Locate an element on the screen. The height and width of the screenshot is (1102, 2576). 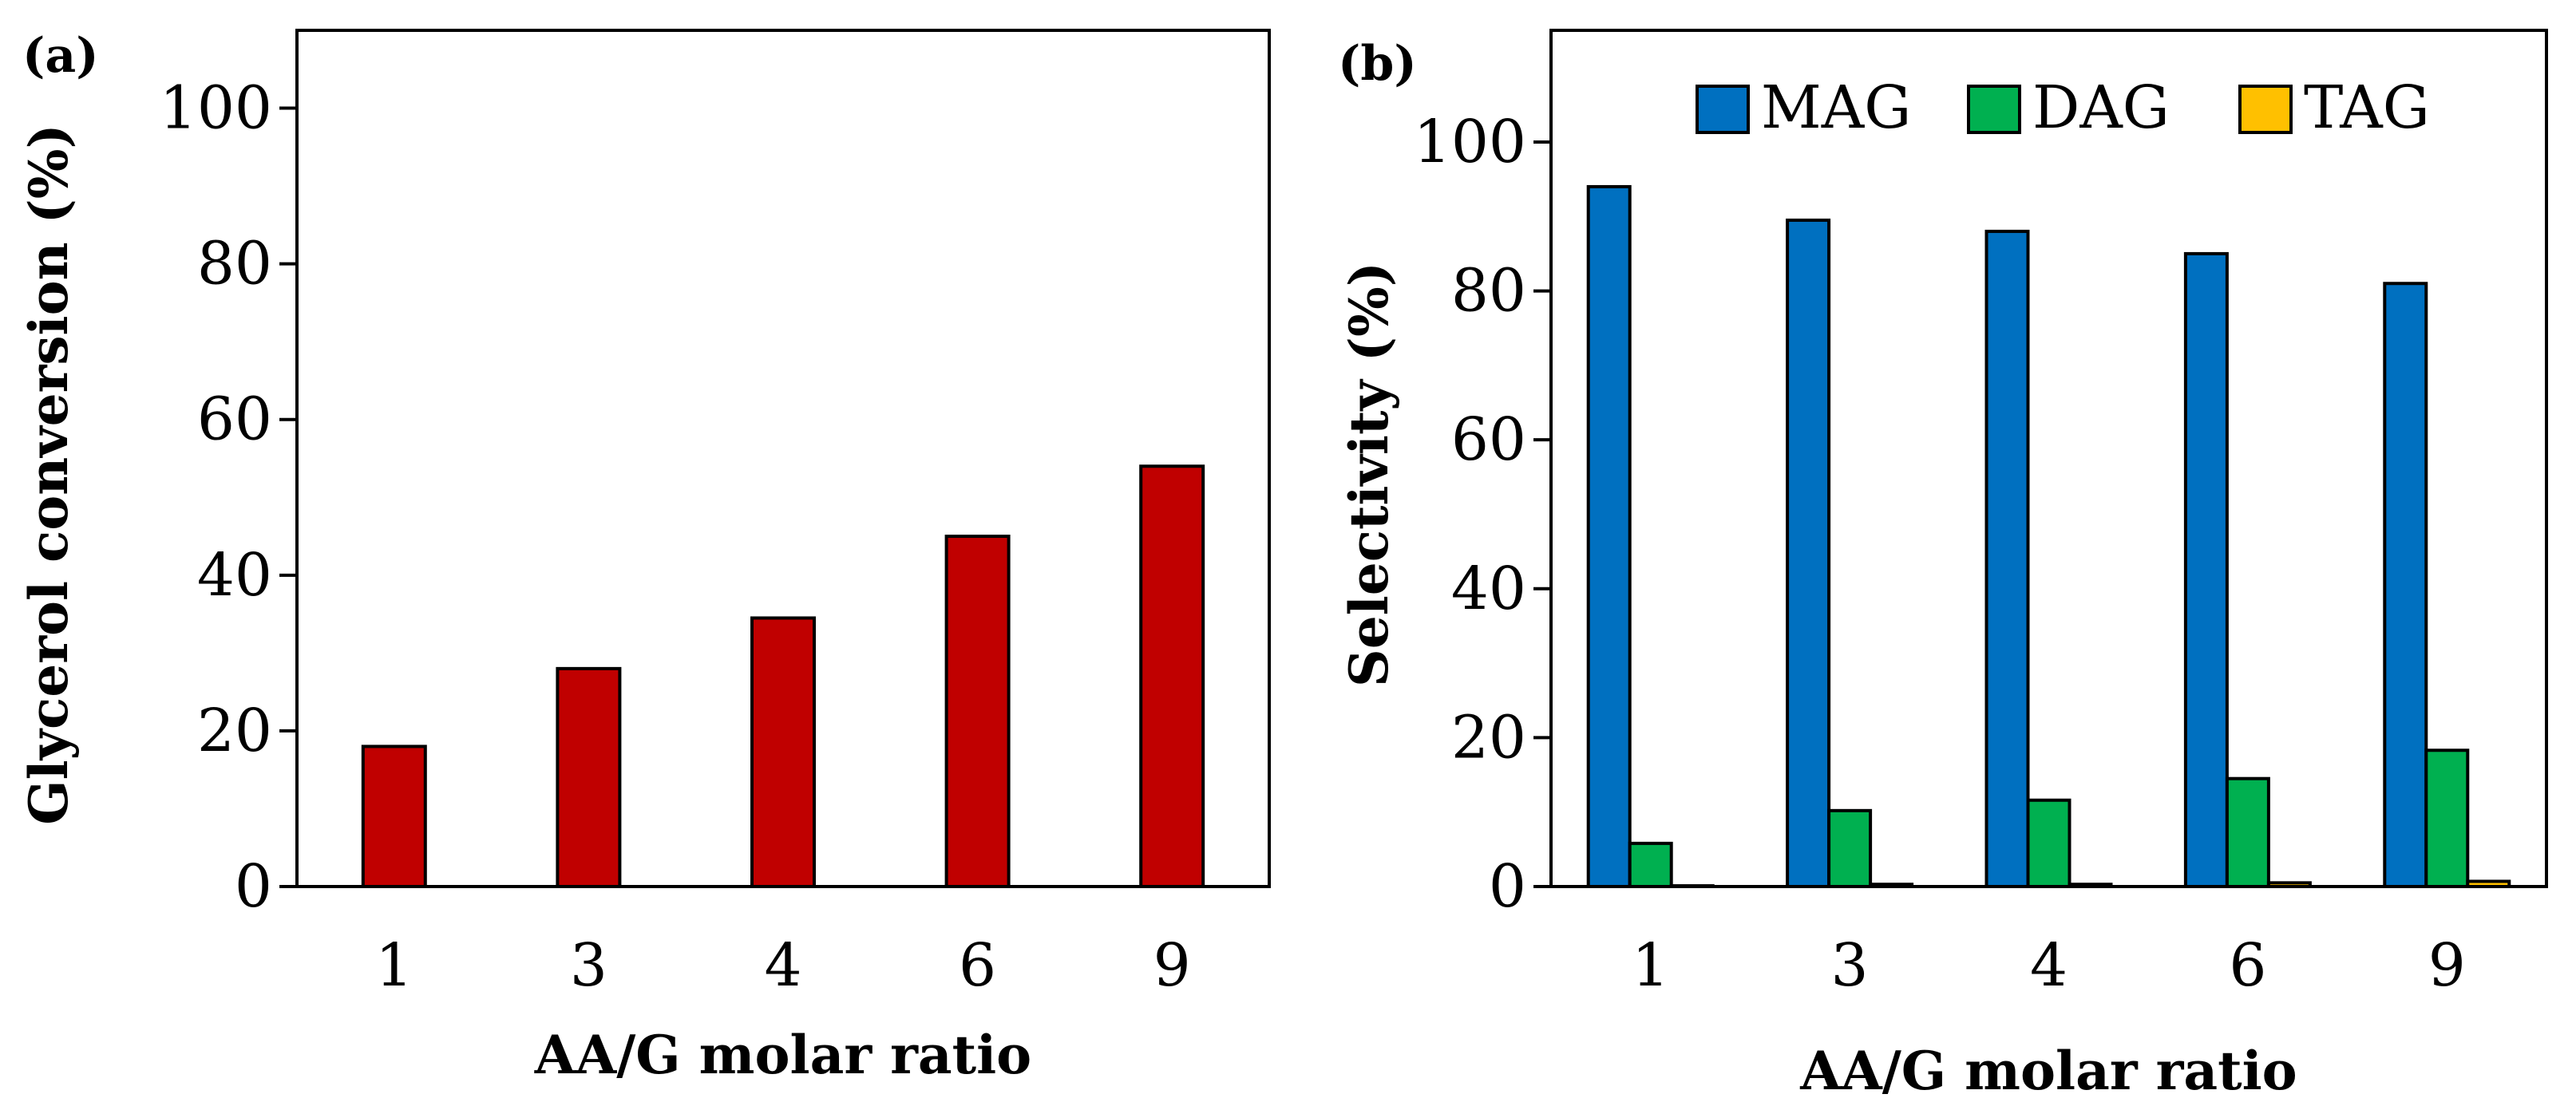
legend: MAG DAG TAG is located at coordinates (2063, 107).